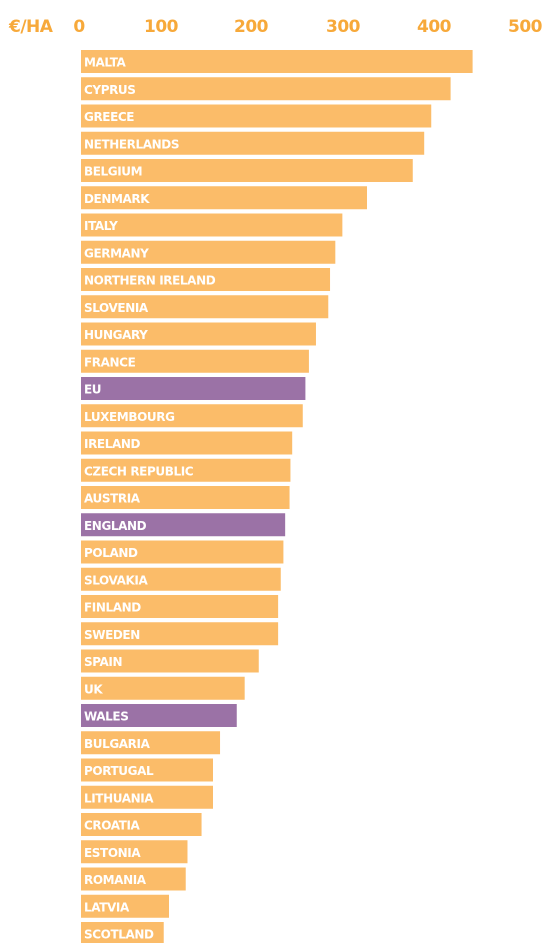  I want to click on x-tick-label: 400, so click(434, 27).